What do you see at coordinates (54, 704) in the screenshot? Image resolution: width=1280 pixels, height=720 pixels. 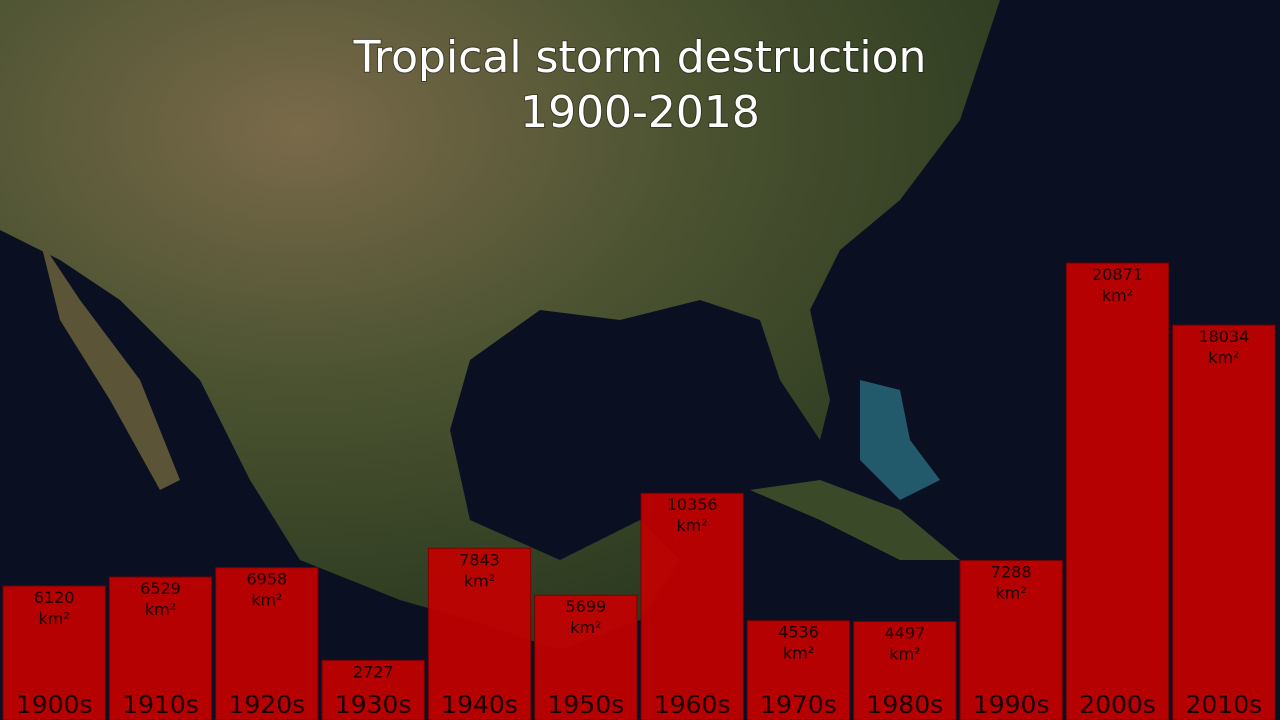 I see `category-label: 1900s` at bounding box center [54, 704].